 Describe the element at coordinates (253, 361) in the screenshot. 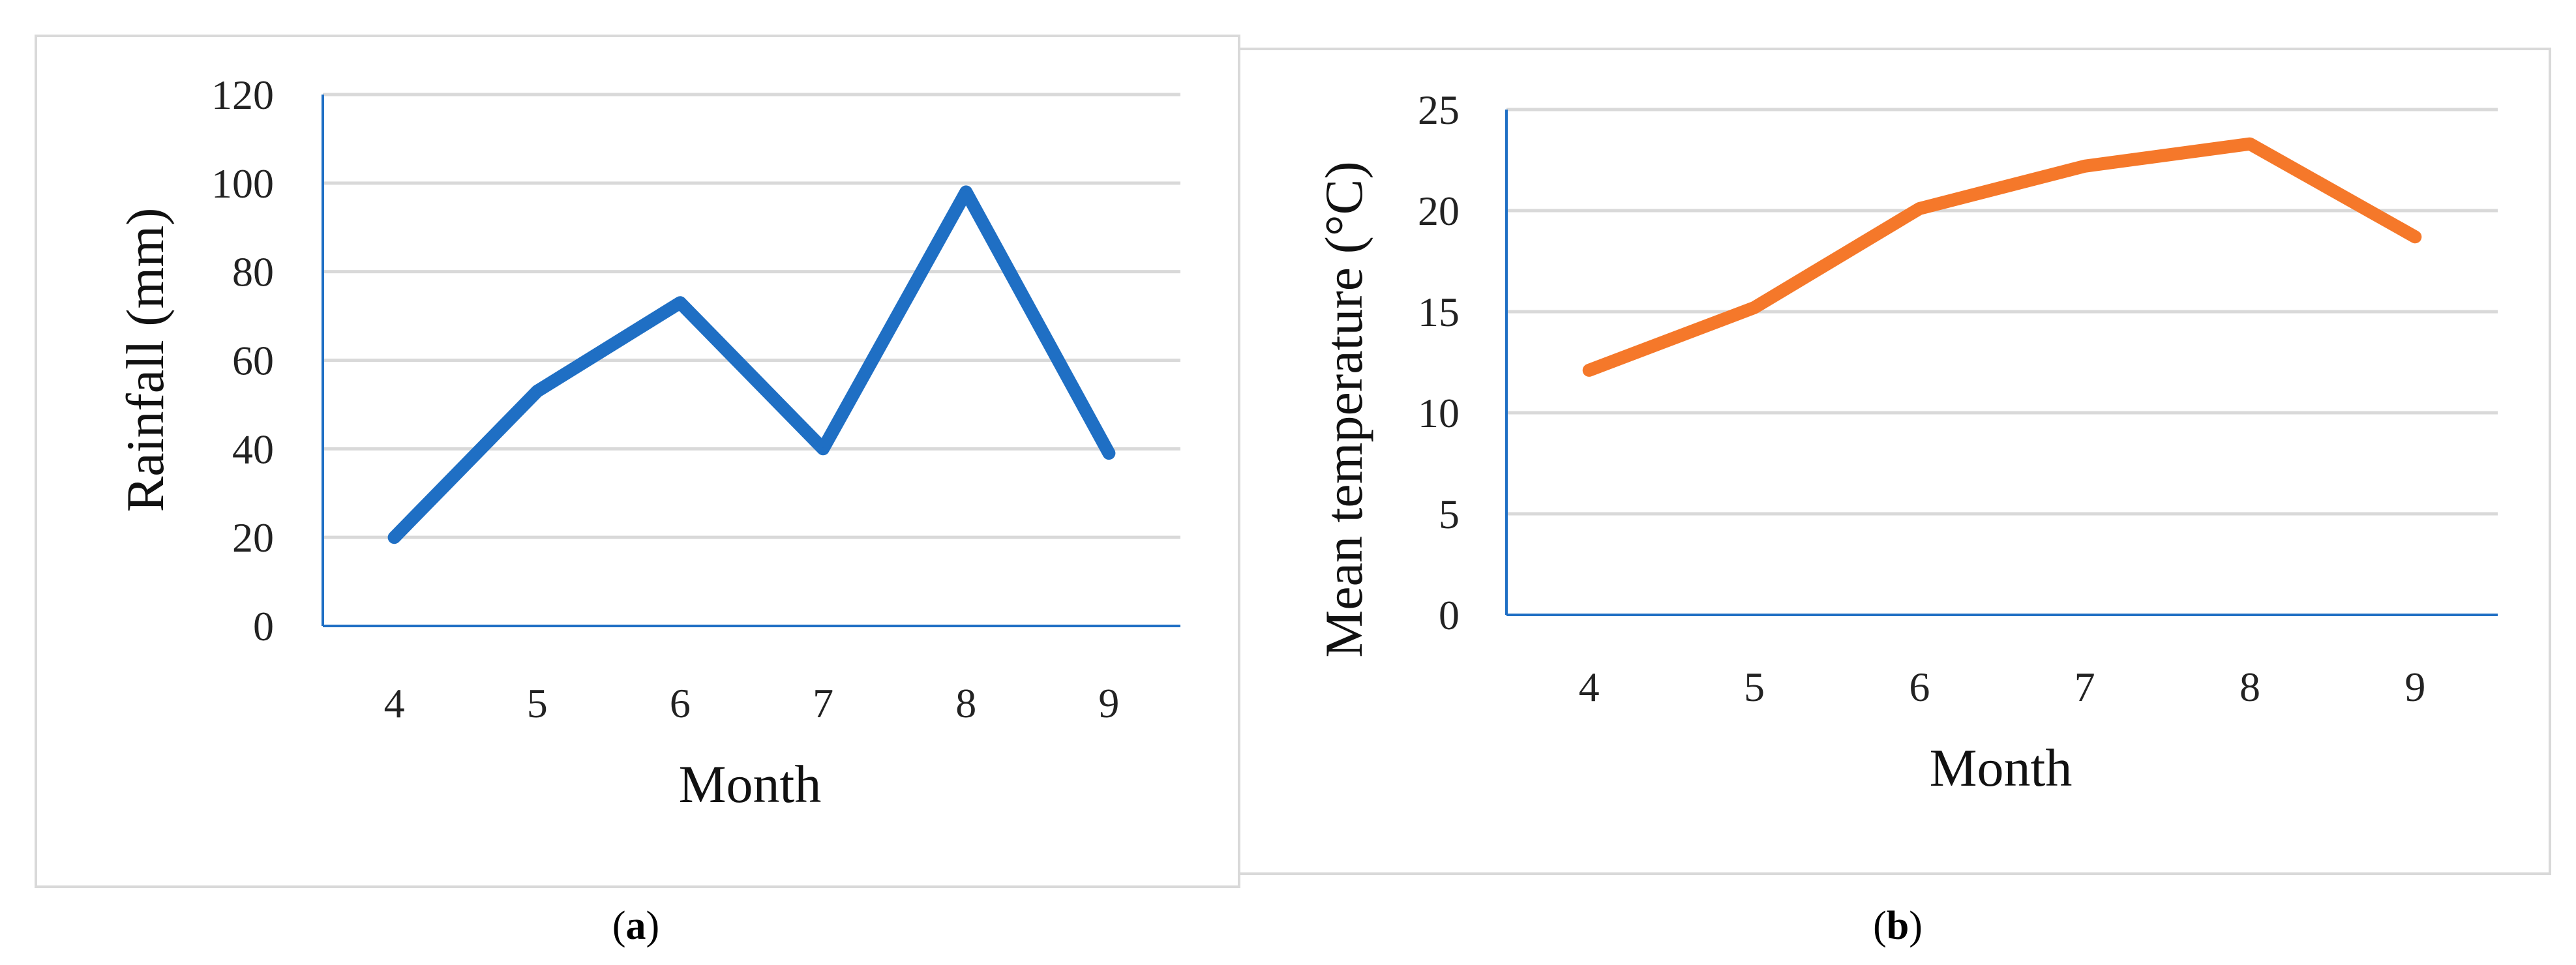

I see `panel-a-y-tick-label: 60` at that location.